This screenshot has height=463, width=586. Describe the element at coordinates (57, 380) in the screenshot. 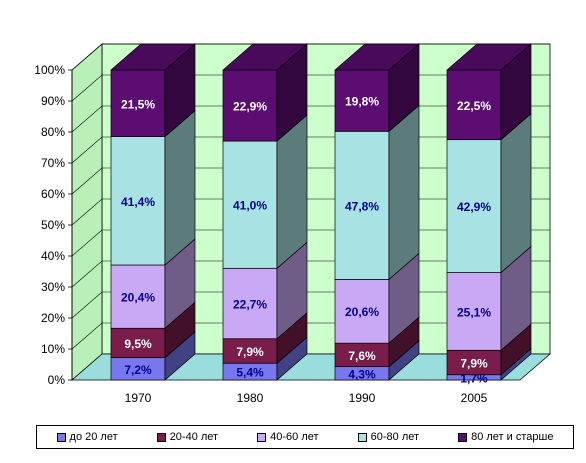

I see `y-tick-label: 0%` at that location.